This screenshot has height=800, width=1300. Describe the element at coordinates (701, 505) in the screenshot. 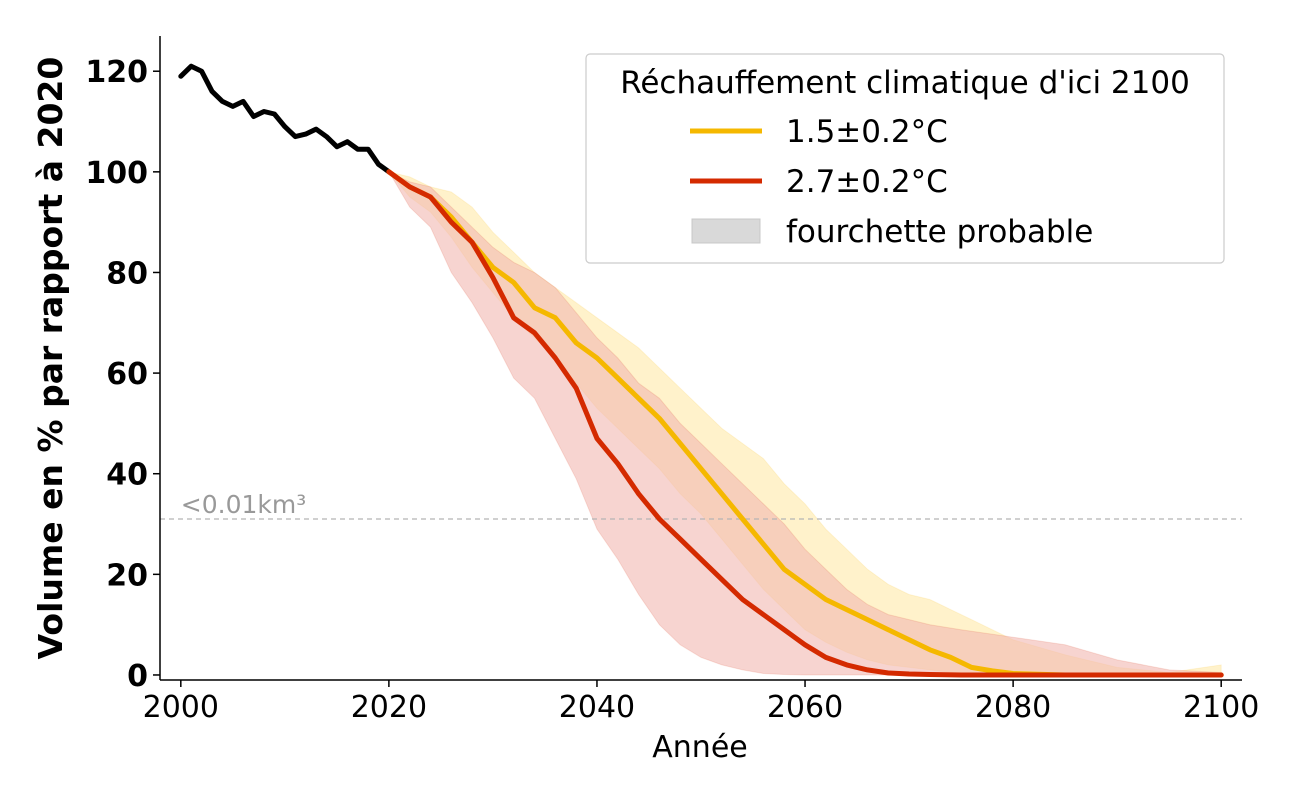

I see `reference-line-group: <0.01km³` at that location.